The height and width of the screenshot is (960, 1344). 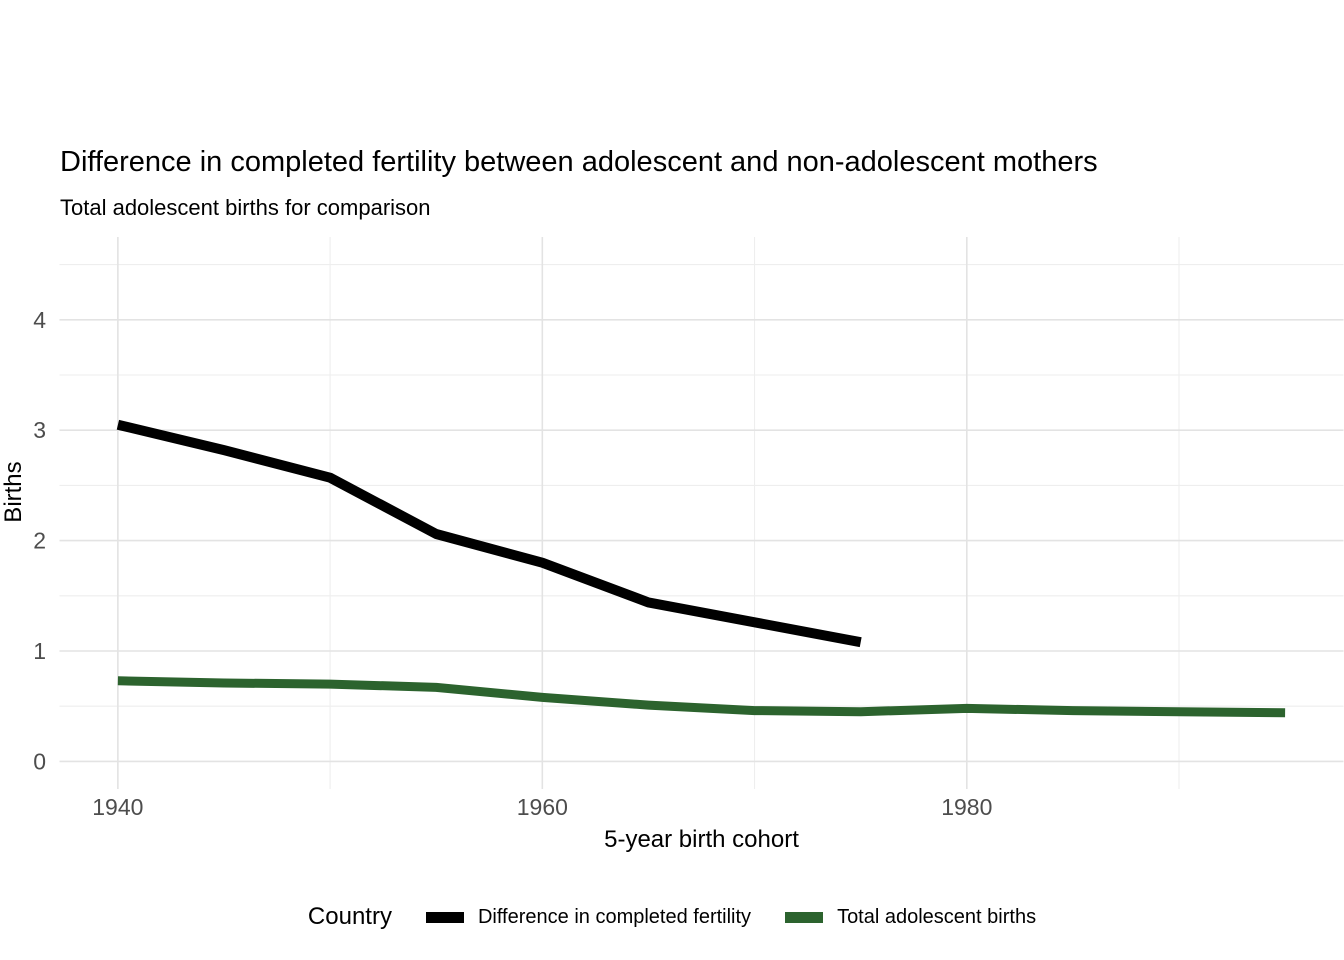 I want to click on legend-label-total-births: Total adolescent births, so click(x=937, y=916).